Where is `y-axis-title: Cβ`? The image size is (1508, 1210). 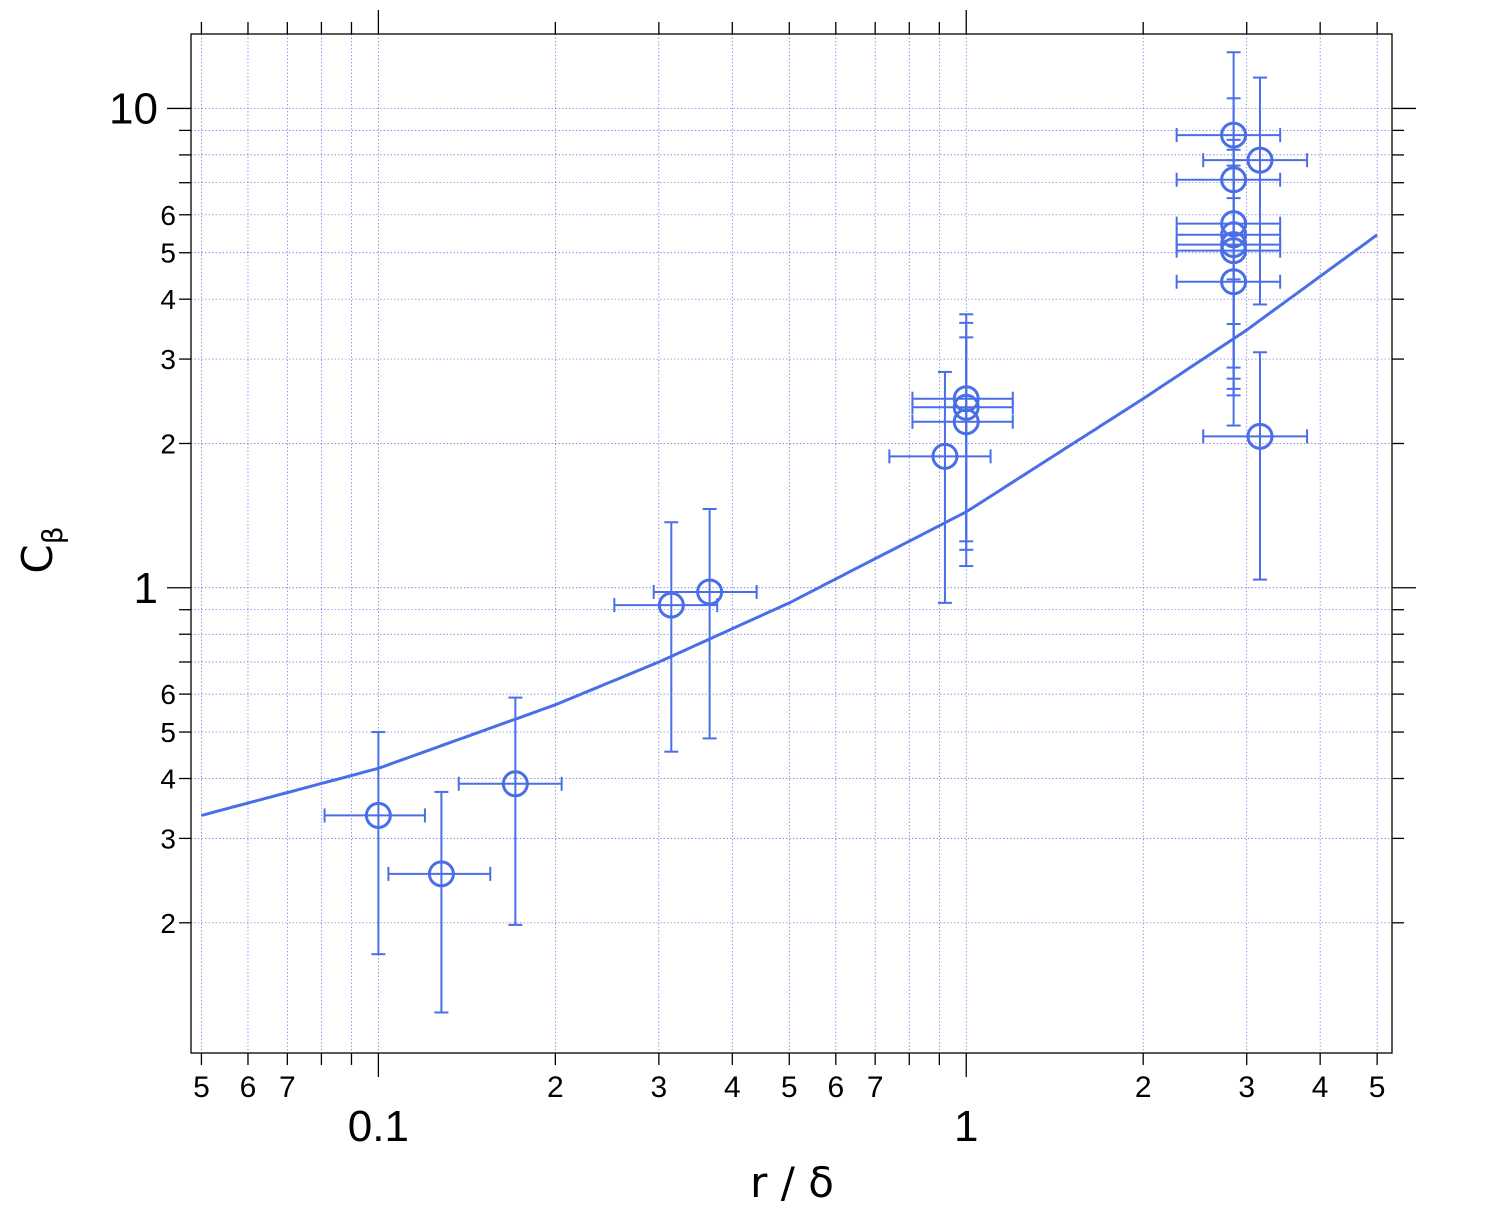 y-axis-title: Cβ is located at coordinates (41, 549).